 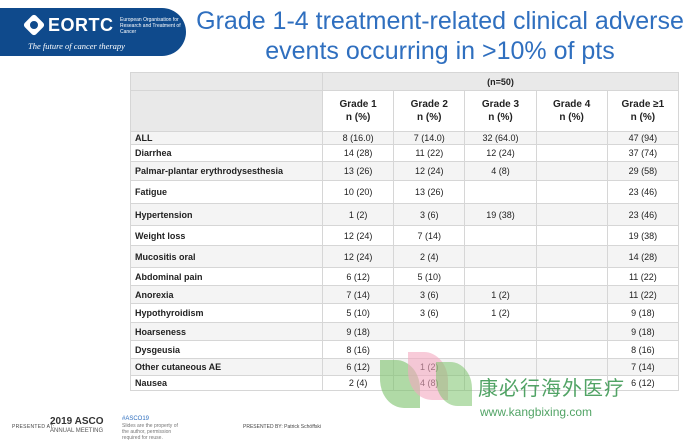 I want to click on adverse-event-name: Fatigue, so click(x=226, y=192).